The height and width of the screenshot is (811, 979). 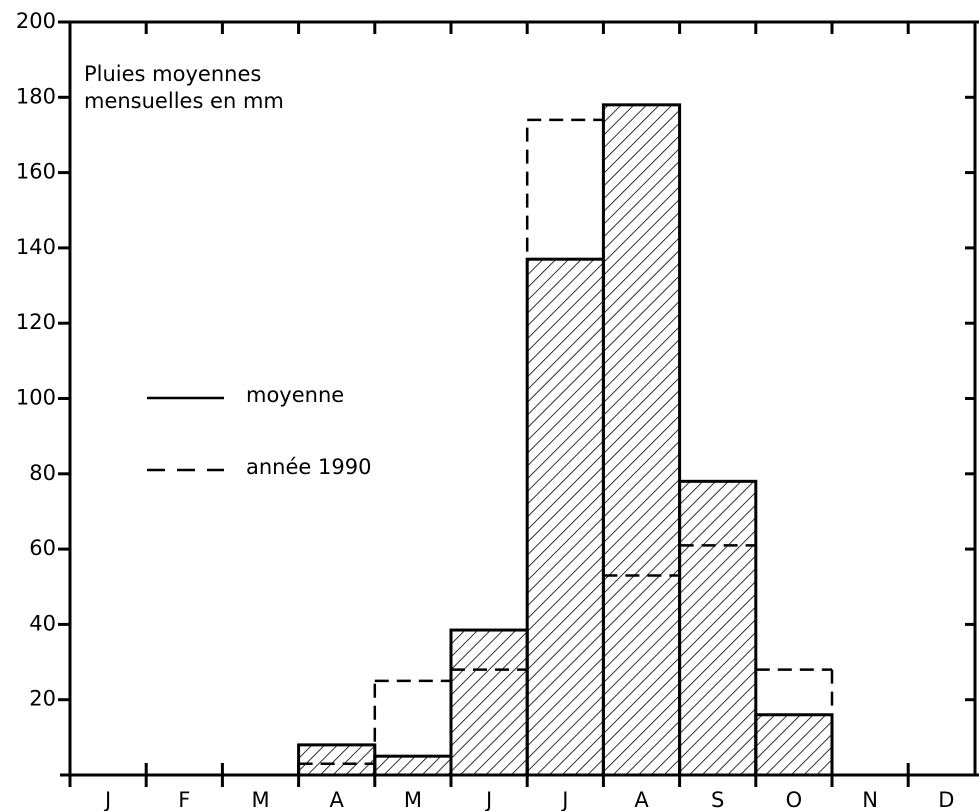 I want to click on x-tick-label: O, so click(x=794, y=799).